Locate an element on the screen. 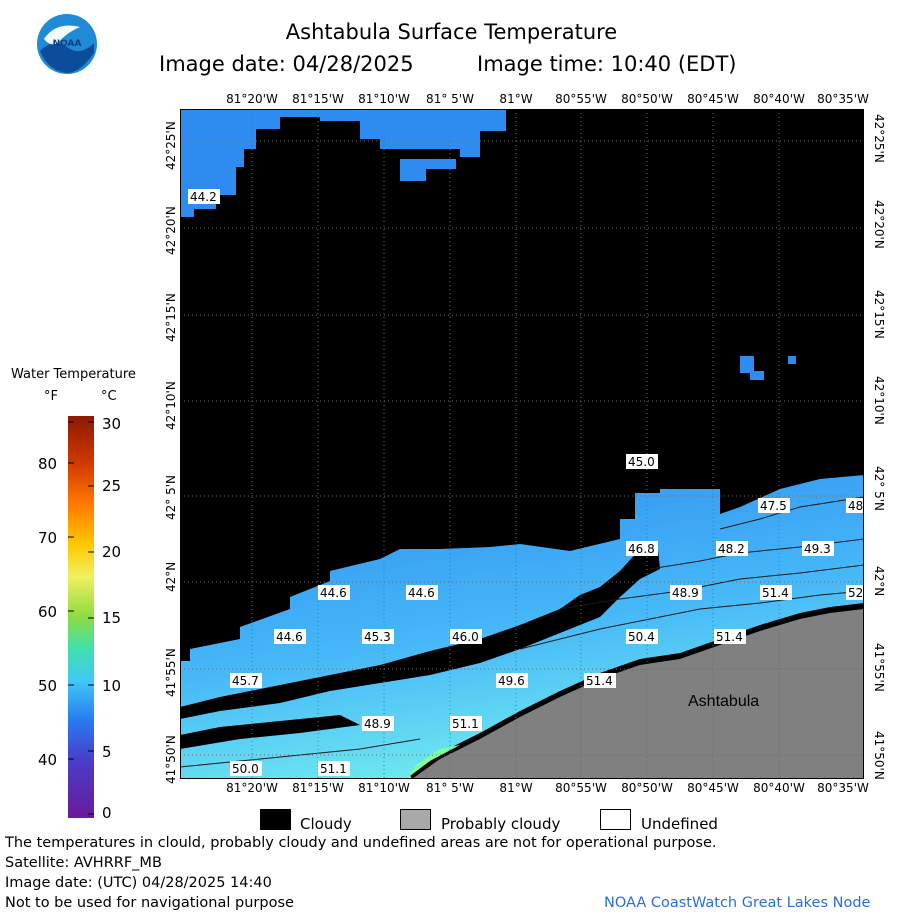 Image resolution: width=903 pixels, height=919 pixels. lat-tick-left: 42°20'N is located at coordinates (171, 230).